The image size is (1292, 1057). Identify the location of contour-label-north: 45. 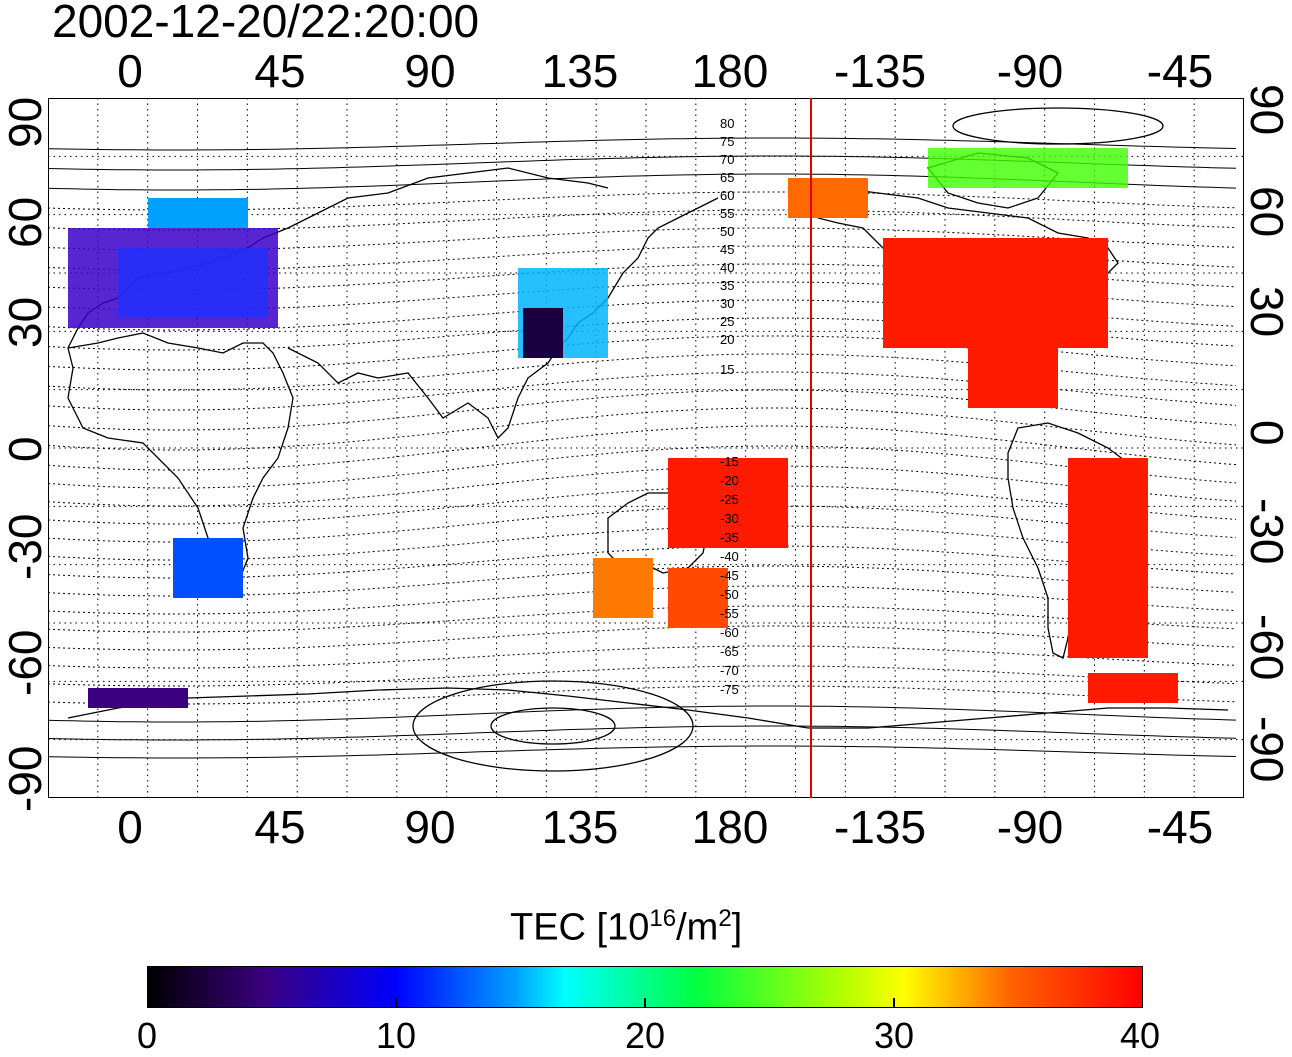
(727, 249).